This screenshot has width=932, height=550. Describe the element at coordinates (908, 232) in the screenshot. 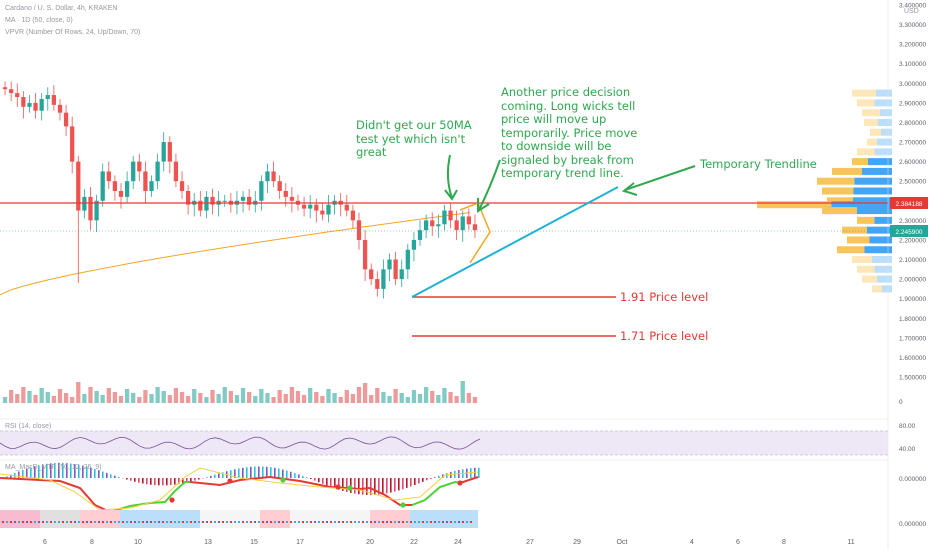

I see `svg-text: 2.245900` at that location.